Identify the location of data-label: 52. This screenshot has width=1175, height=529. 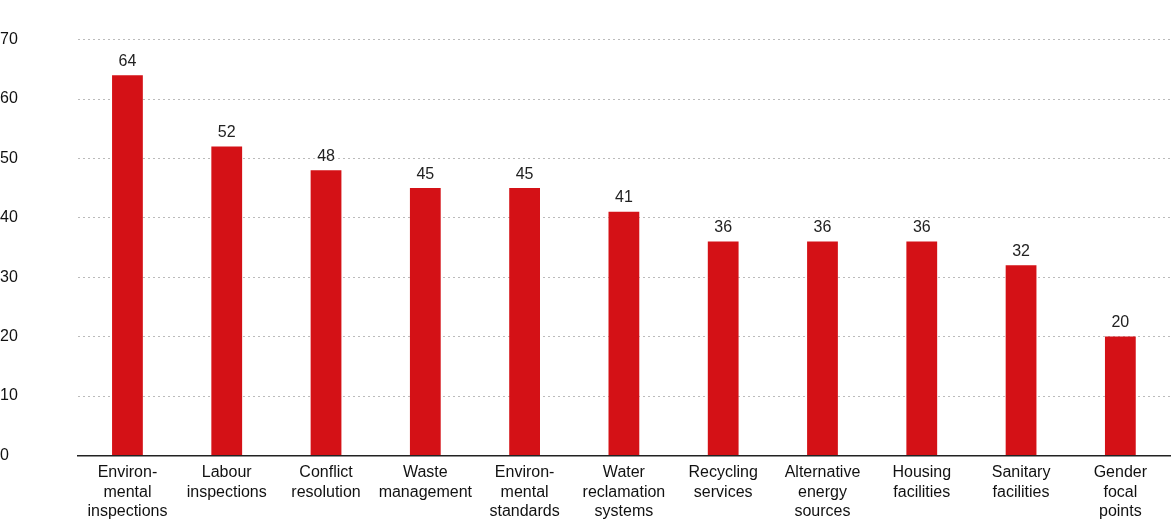
(226, 131).